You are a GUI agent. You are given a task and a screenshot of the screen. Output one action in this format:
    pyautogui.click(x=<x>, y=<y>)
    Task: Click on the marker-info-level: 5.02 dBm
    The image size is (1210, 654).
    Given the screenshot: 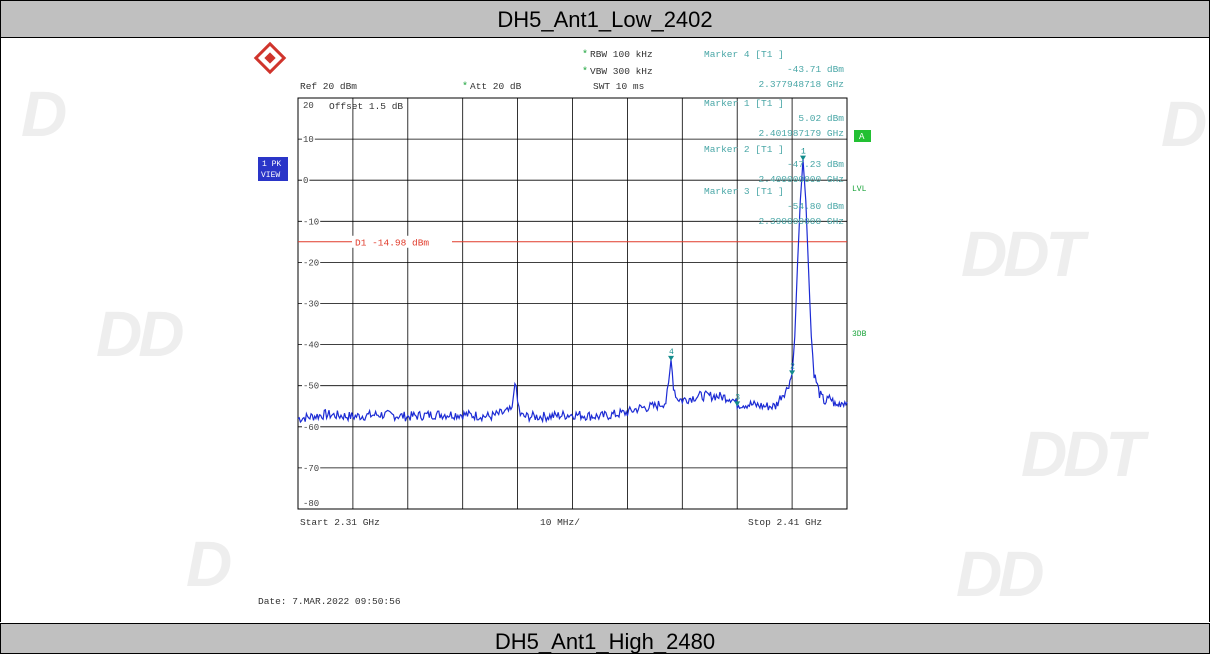 What is the action you would take?
    pyautogui.click(x=821, y=118)
    